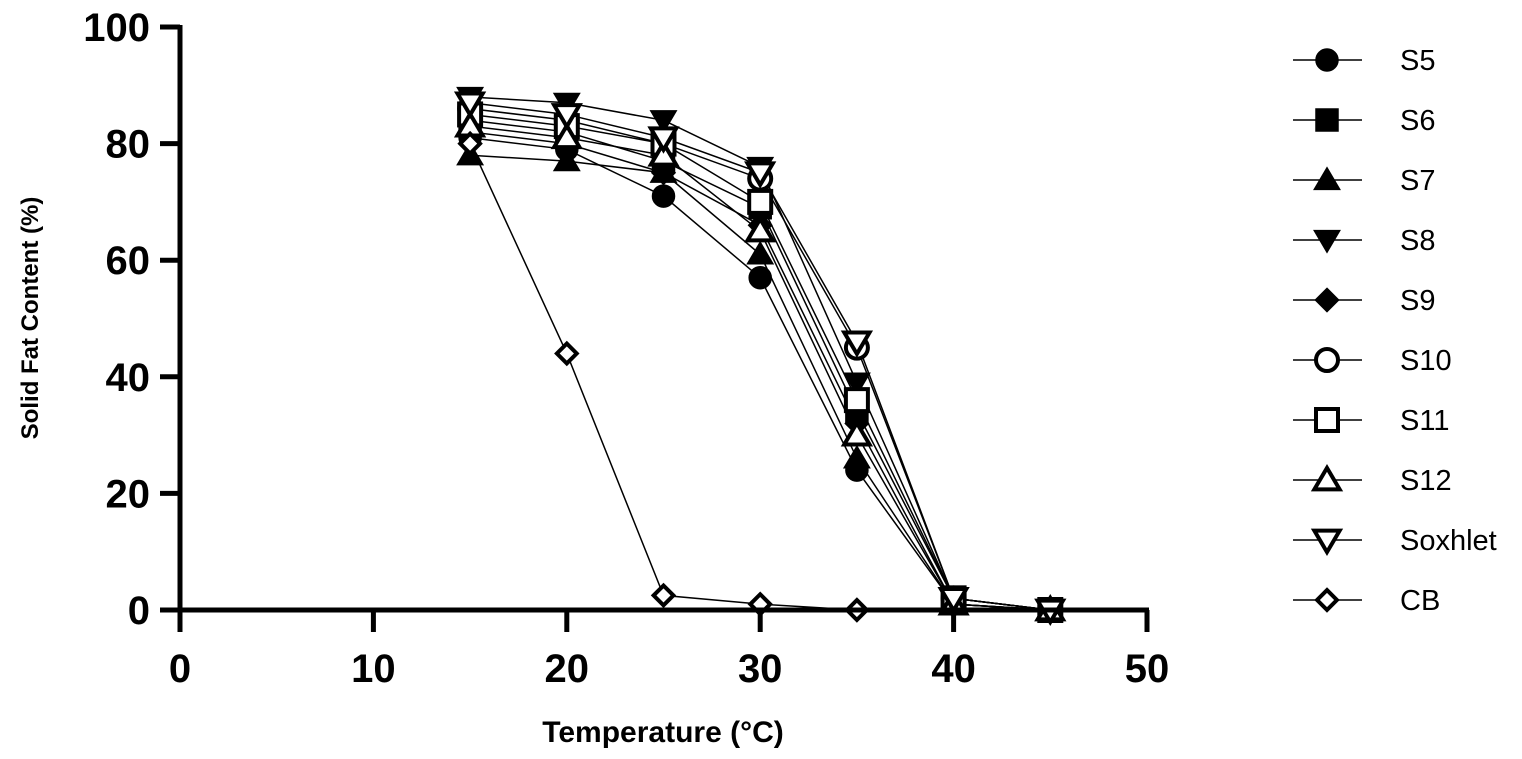  I want to click on x-tick-label: 20, so click(567, 669).